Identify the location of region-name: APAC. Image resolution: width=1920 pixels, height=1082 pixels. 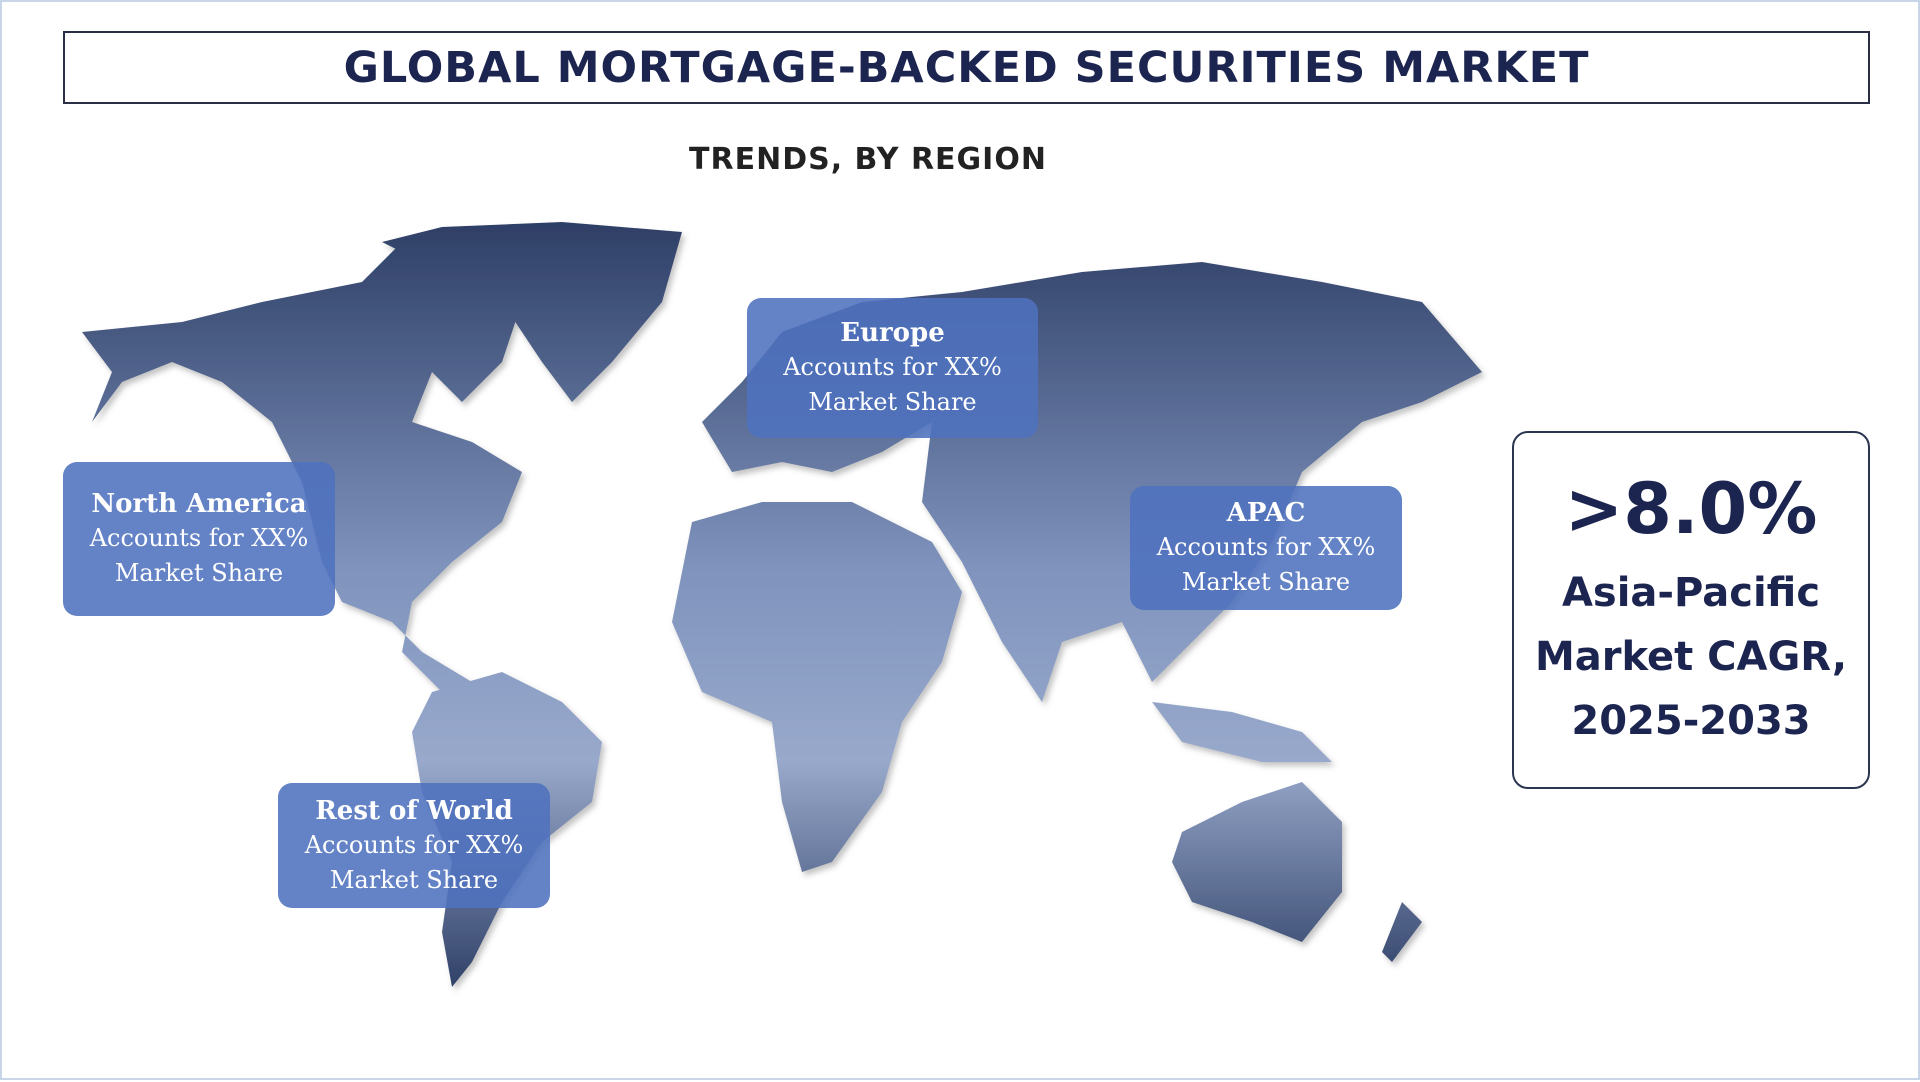
(1266, 513).